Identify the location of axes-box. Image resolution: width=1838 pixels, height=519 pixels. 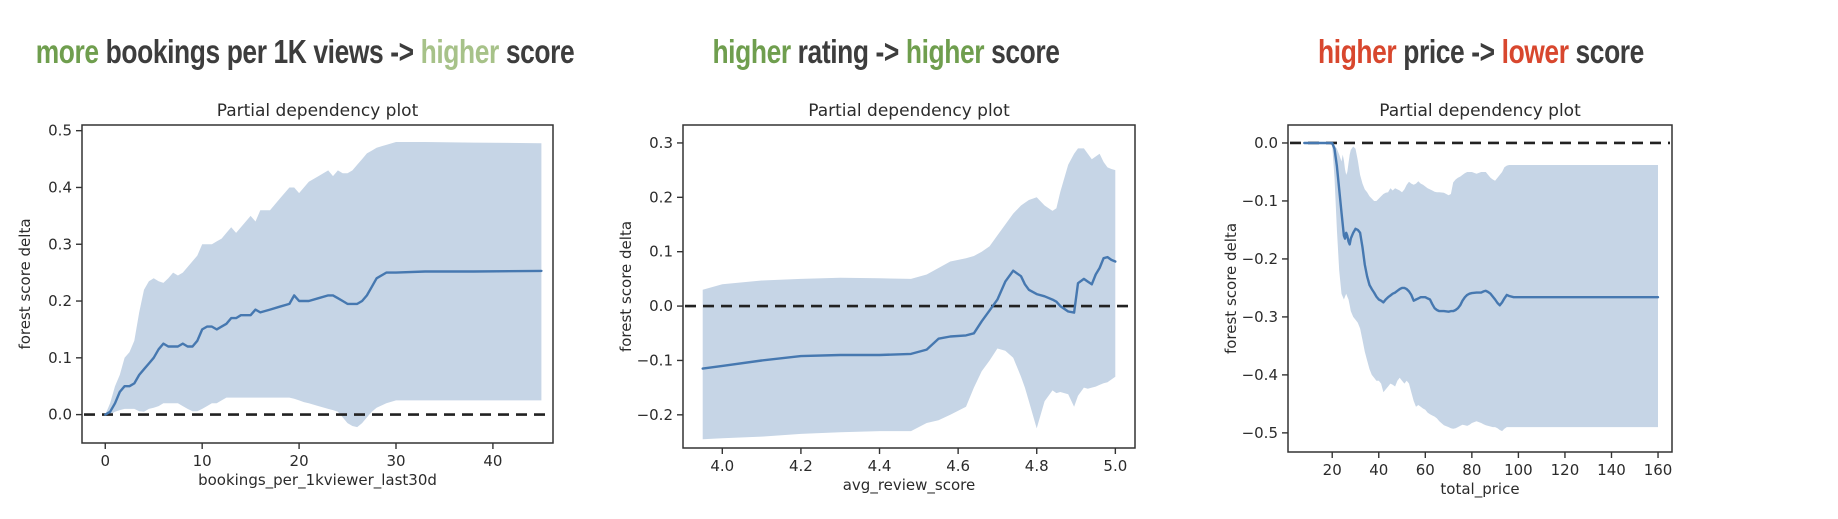
(1480, 288).